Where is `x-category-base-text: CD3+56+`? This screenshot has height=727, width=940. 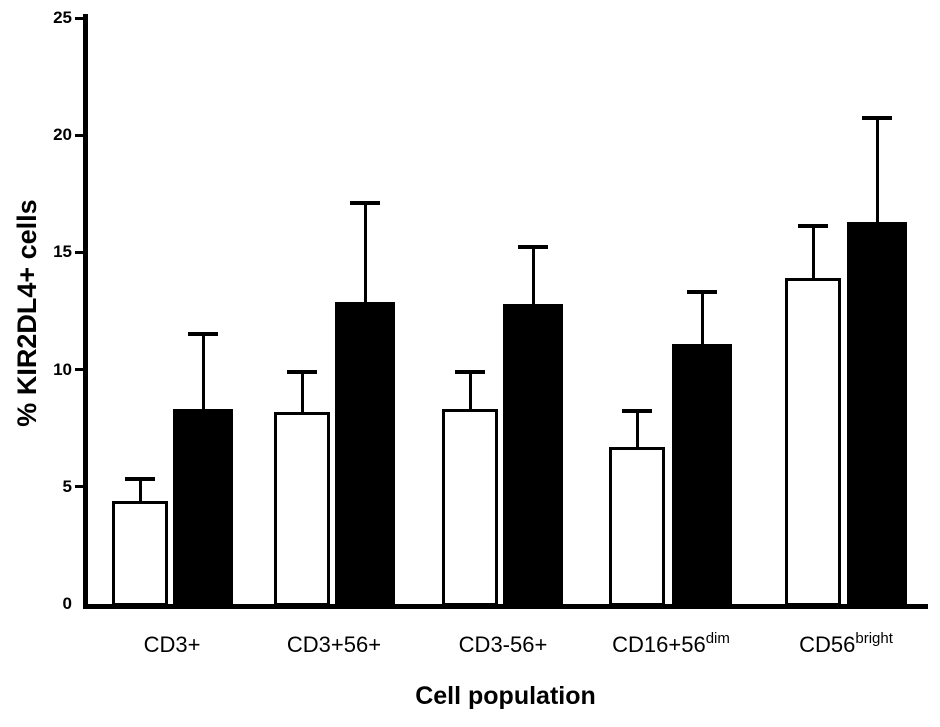 x-category-base-text: CD3+56+ is located at coordinates (334, 644).